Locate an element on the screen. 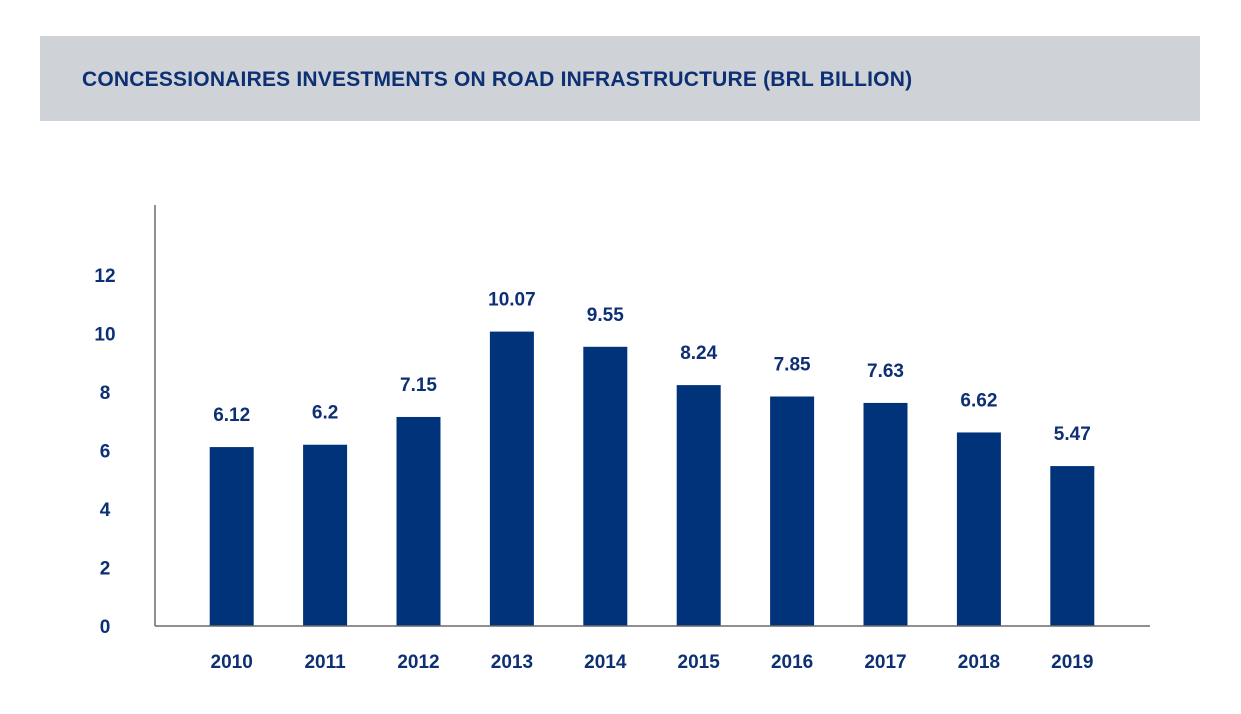 The width and height of the screenshot is (1241, 714). x-tick-label-2012: 2012 is located at coordinates (418, 662).